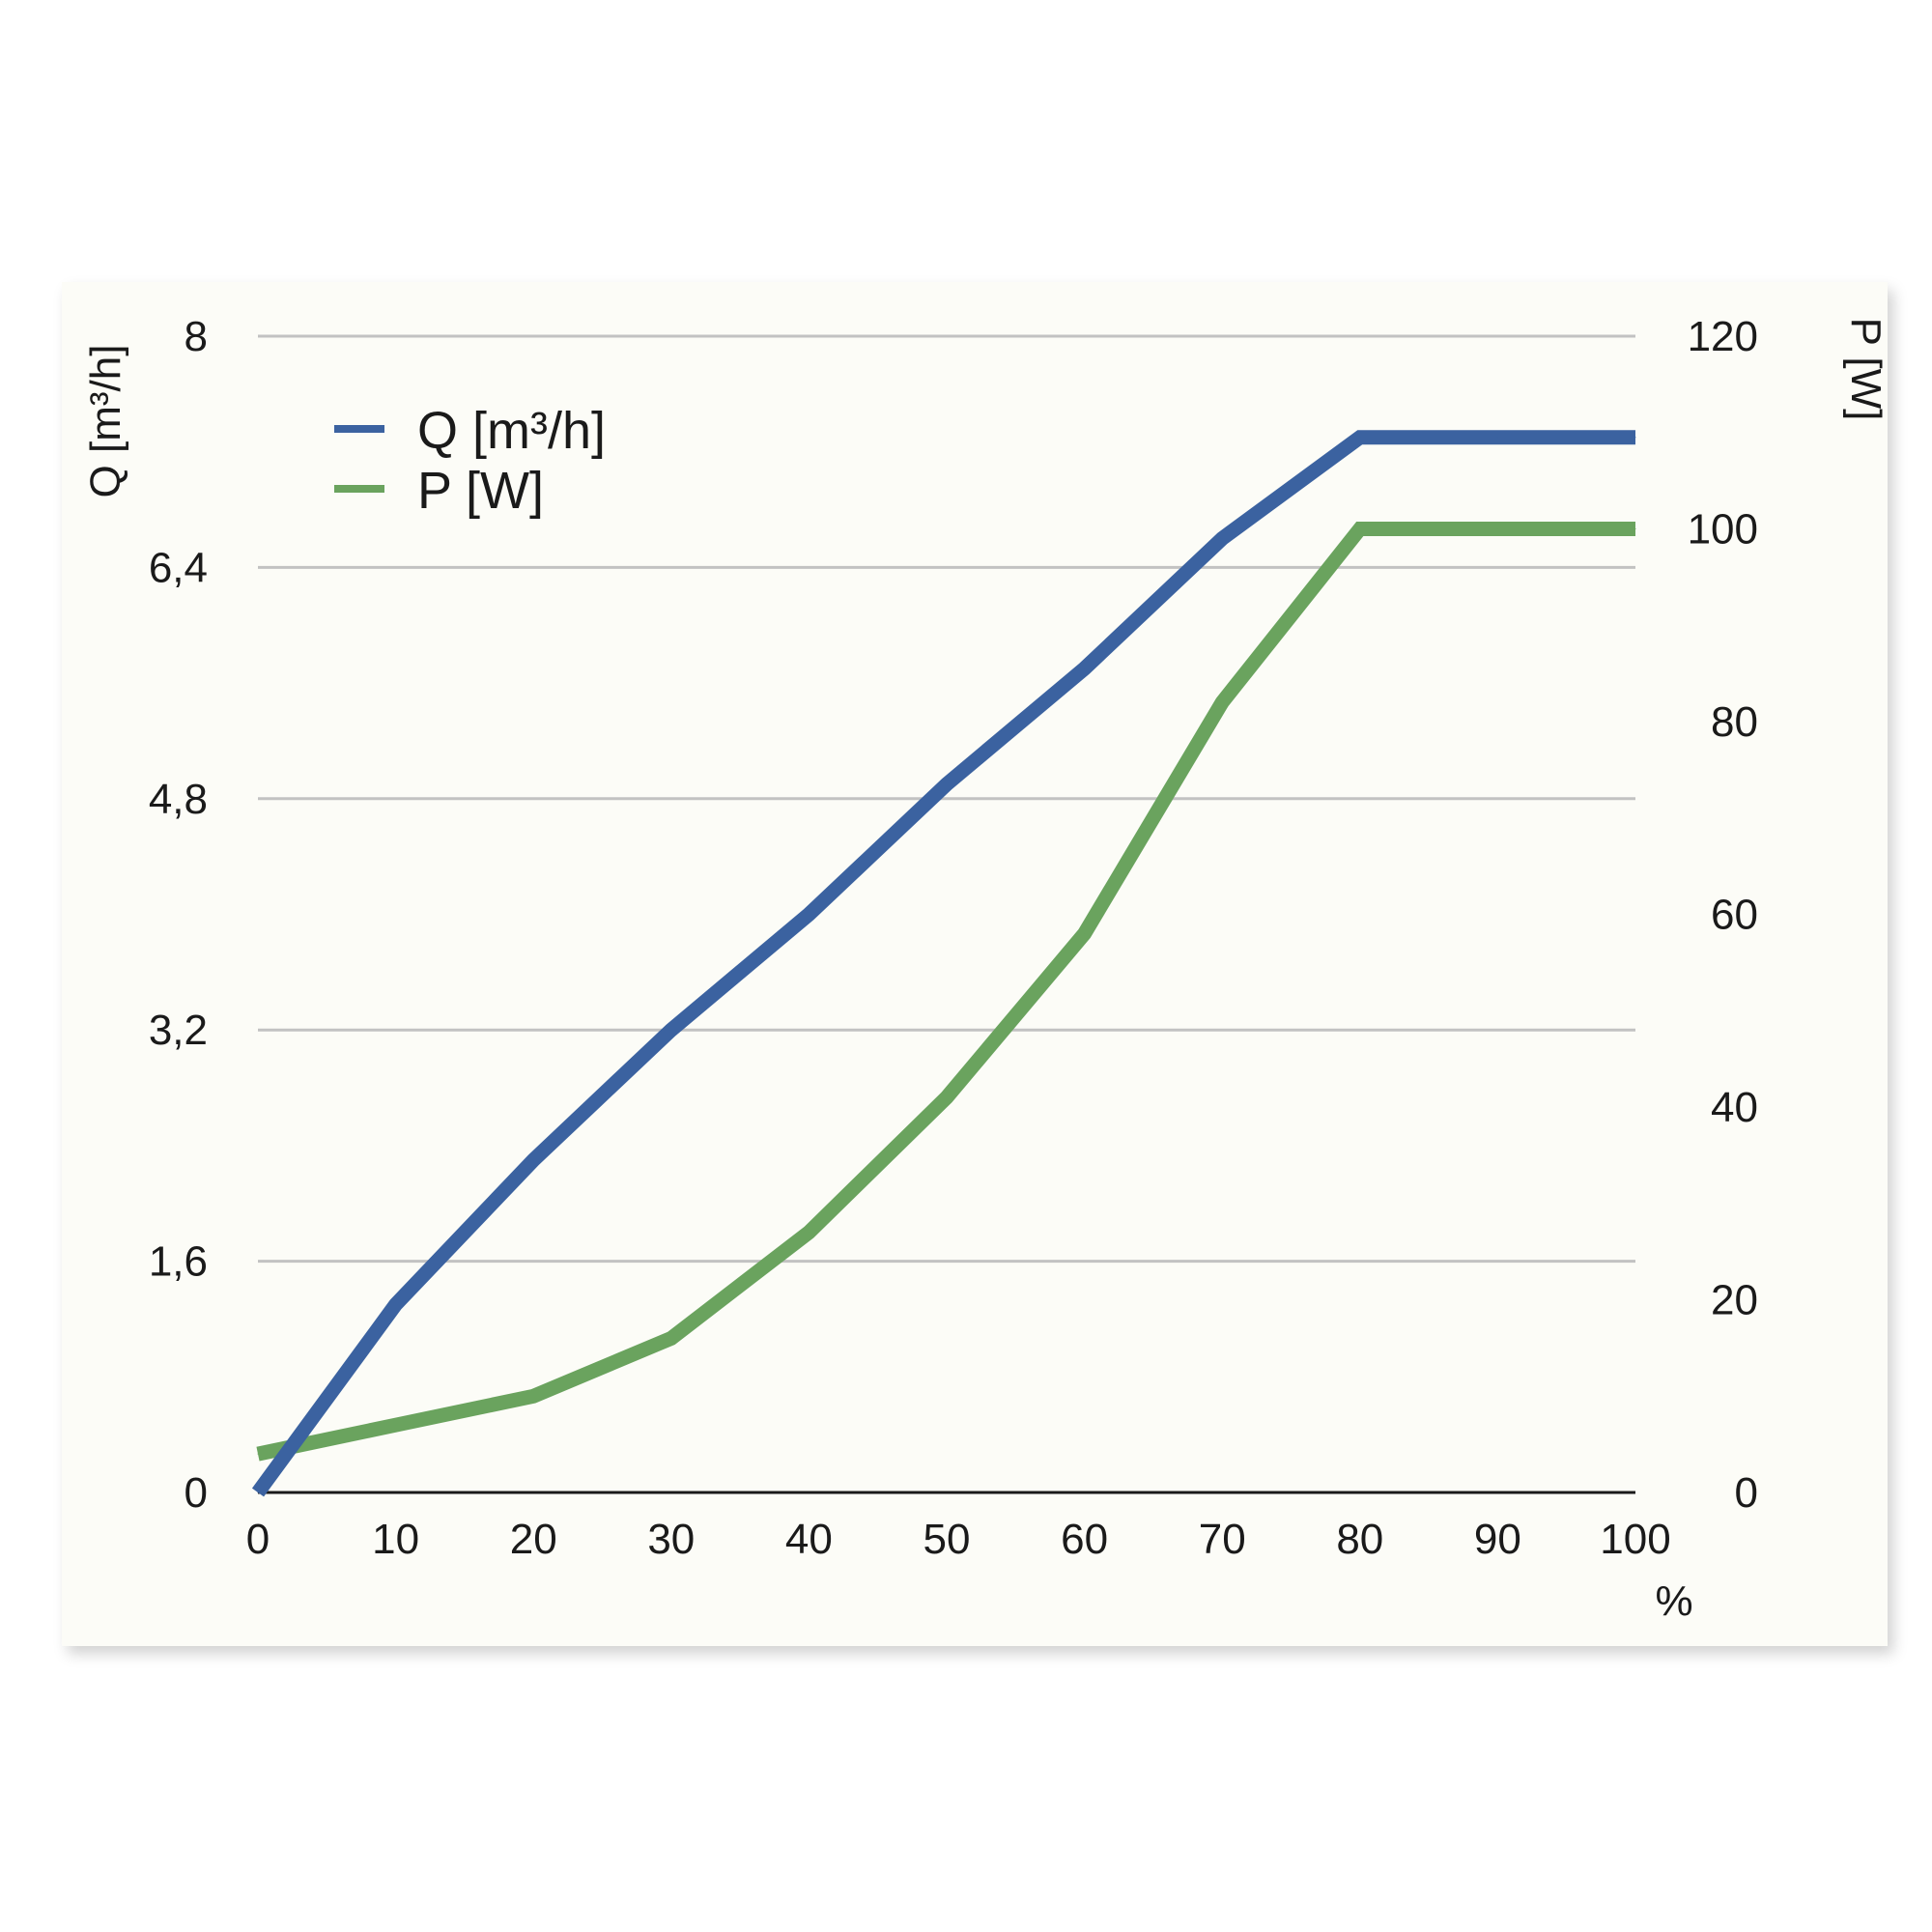  What do you see at coordinates (395, 1539) in the screenshot?
I see `x-tick-label: 10` at bounding box center [395, 1539].